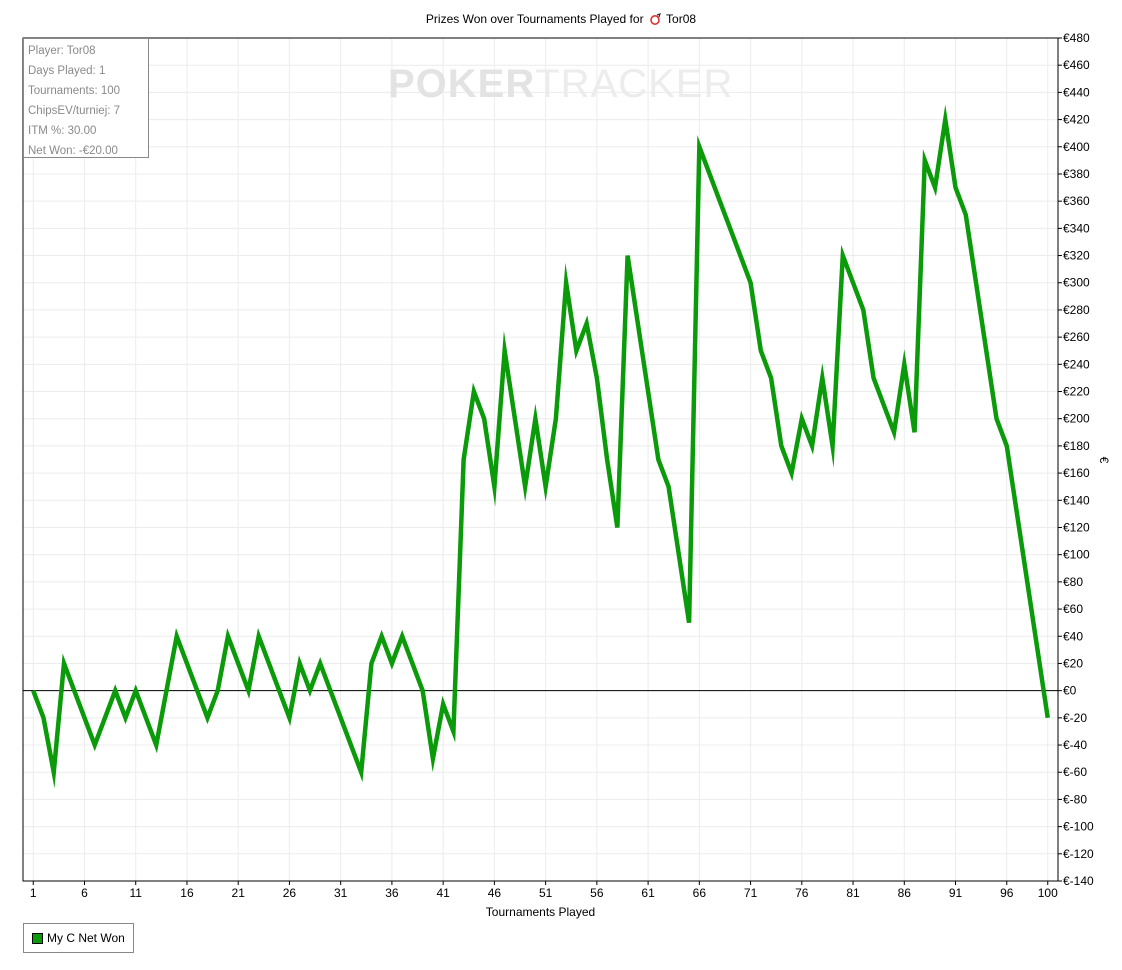  Describe the element at coordinates (443, 893) in the screenshot. I see `x-tick-label: 41` at that location.